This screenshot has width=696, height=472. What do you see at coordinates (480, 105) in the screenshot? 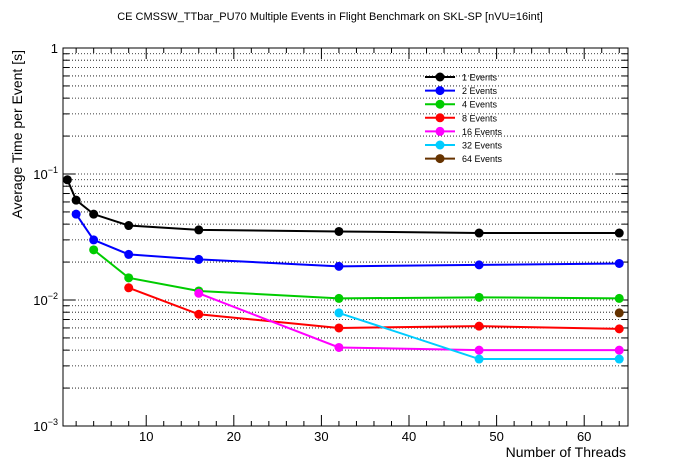
I see `legend-label: 4 Events` at bounding box center [480, 105].